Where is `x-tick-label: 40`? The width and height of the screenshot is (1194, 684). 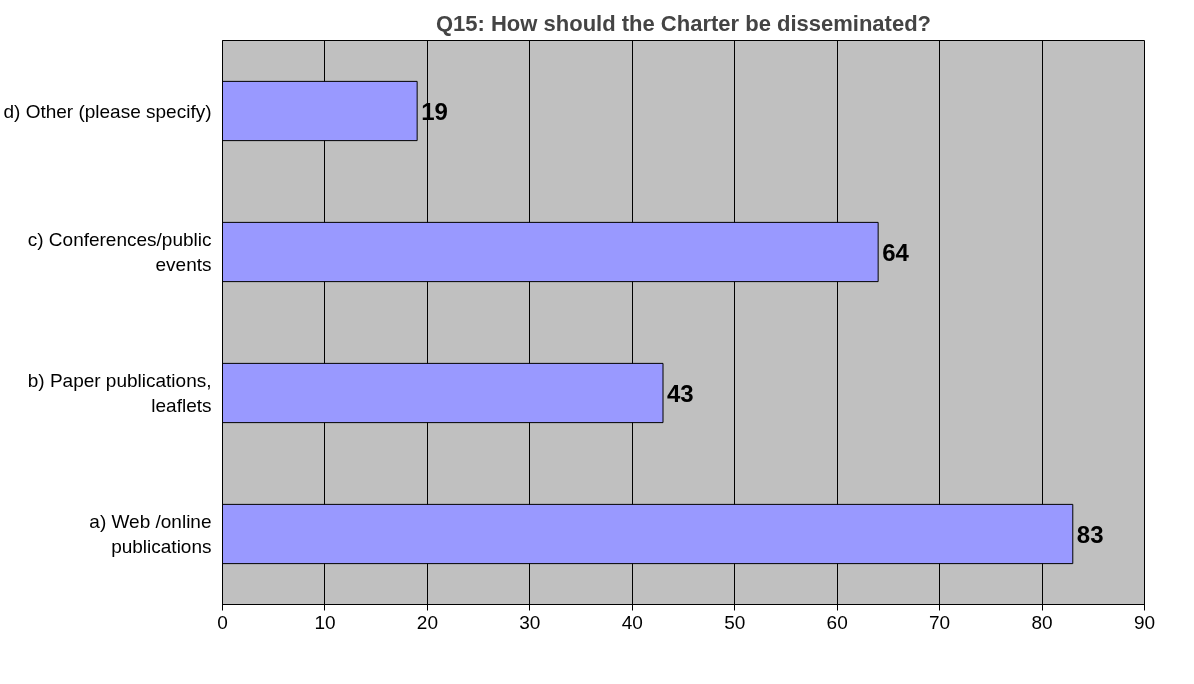
x-tick-label: 40 is located at coordinates (632, 622).